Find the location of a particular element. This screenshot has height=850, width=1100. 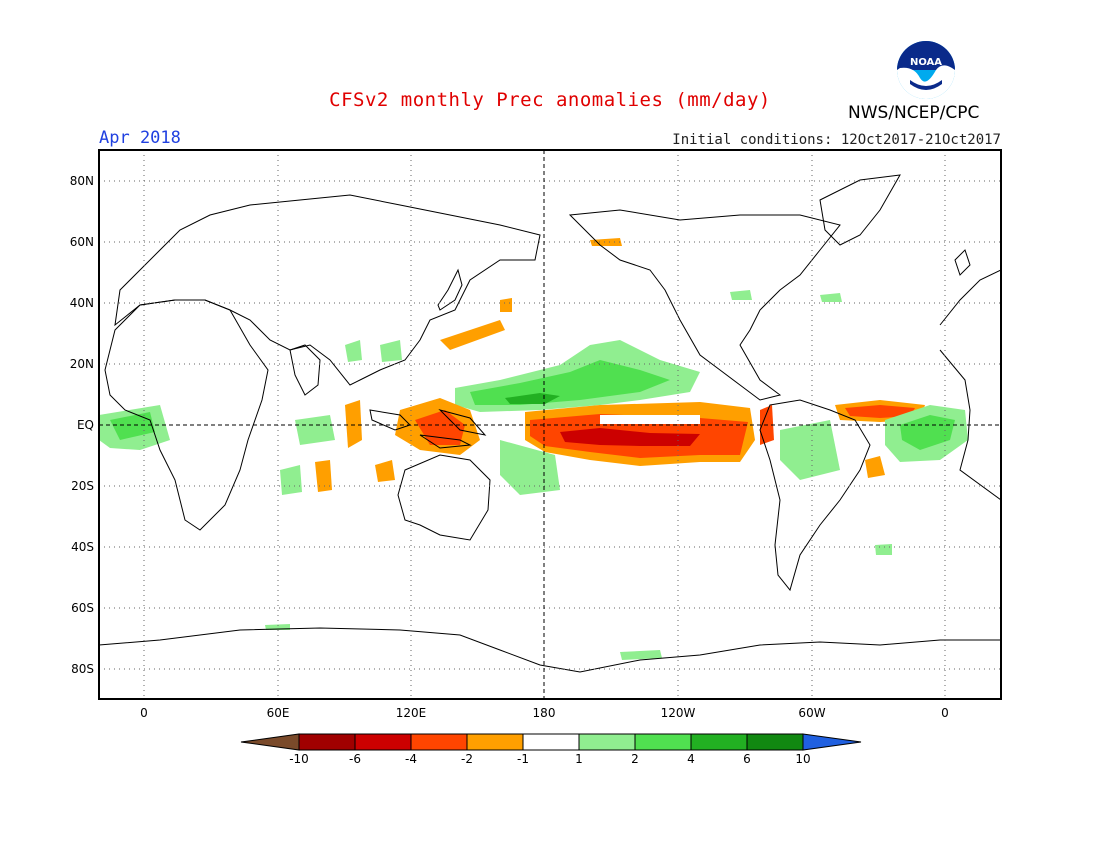

colorbar-label: -6 is located at coordinates (355, 759).